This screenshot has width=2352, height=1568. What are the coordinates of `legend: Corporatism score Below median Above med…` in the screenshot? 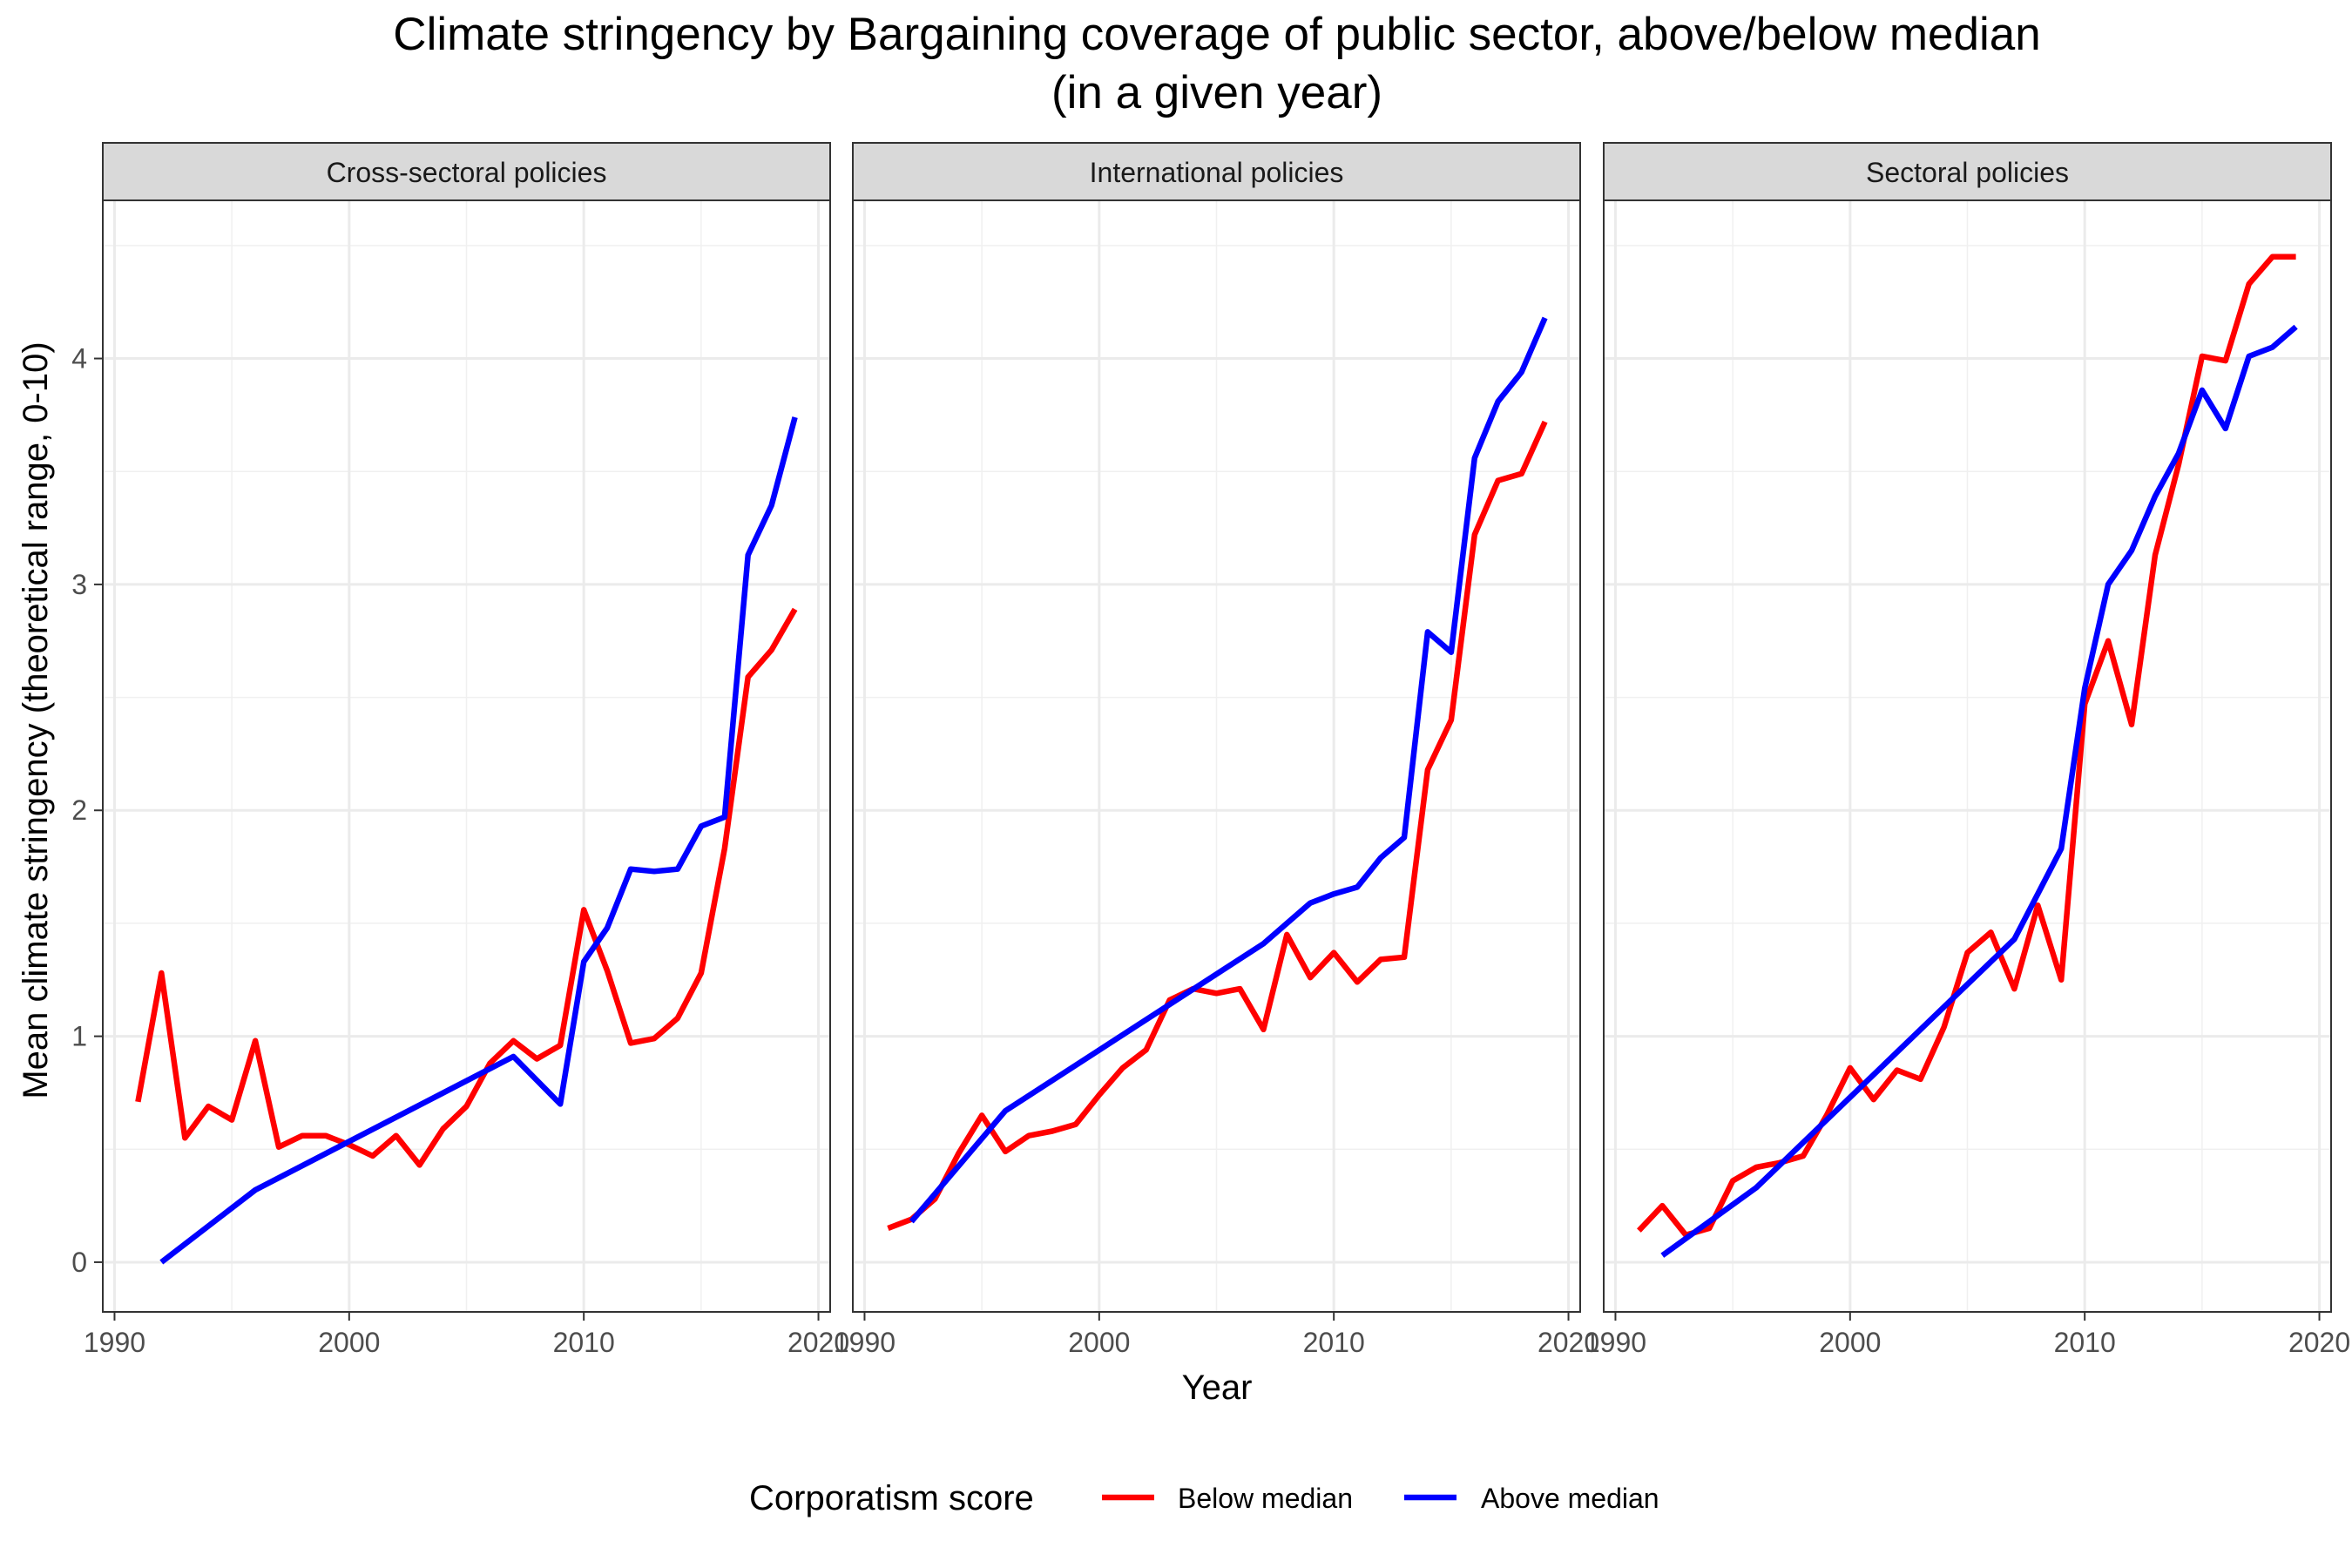 It's located at (1204, 1498).